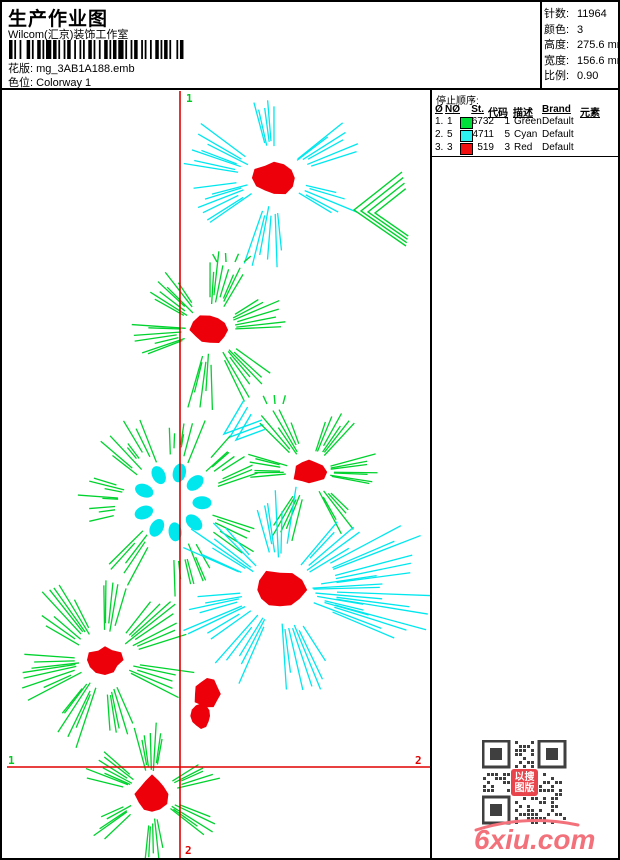  What do you see at coordinates (439, 109) in the screenshot?
I see `col-seq: Ø` at bounding box center [439, 109].